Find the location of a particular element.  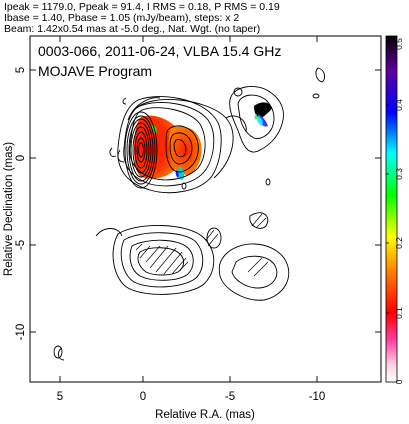

x-tick-label: 5 is located at coordinates (60, 397).